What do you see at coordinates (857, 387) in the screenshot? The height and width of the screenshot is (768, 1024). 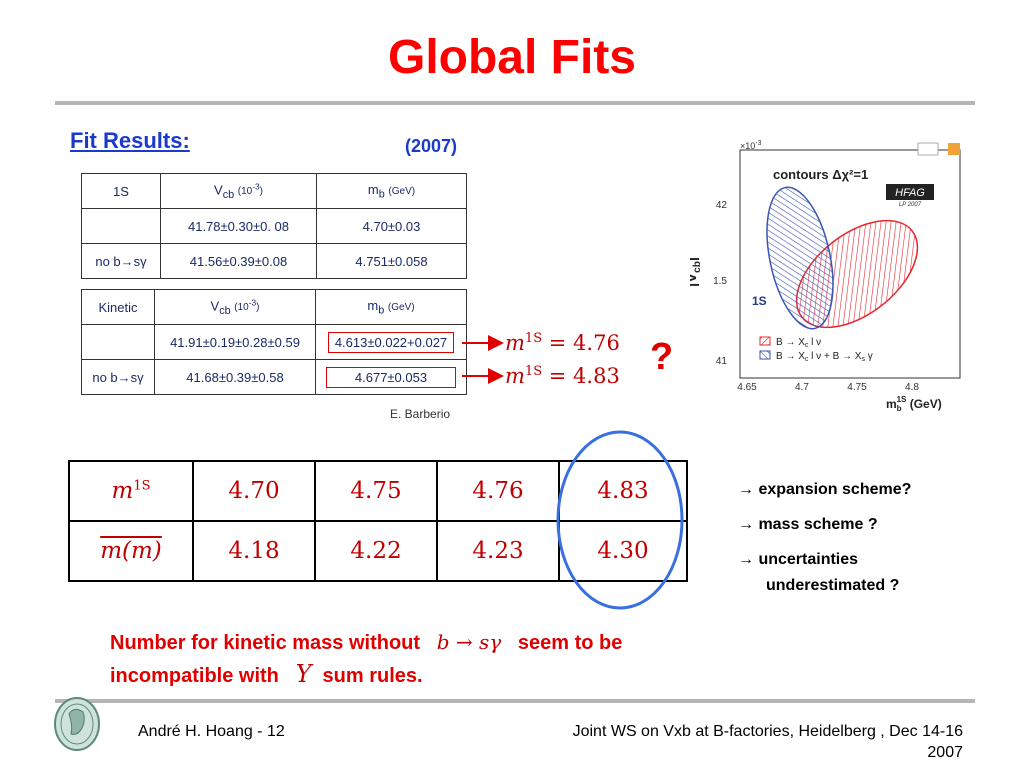 I see `xtick: 4.75` at bounding box center [857, 387].